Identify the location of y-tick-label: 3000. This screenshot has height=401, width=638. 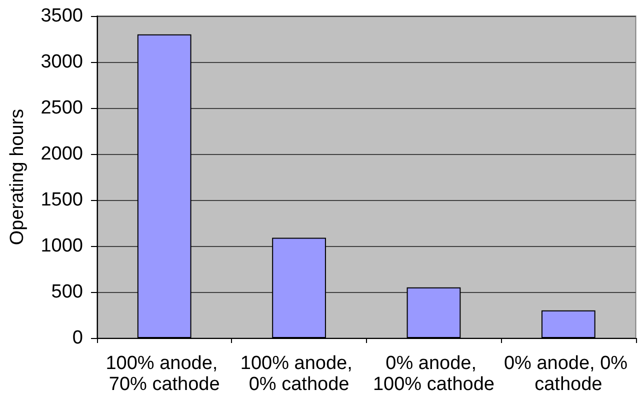
(61, 62).